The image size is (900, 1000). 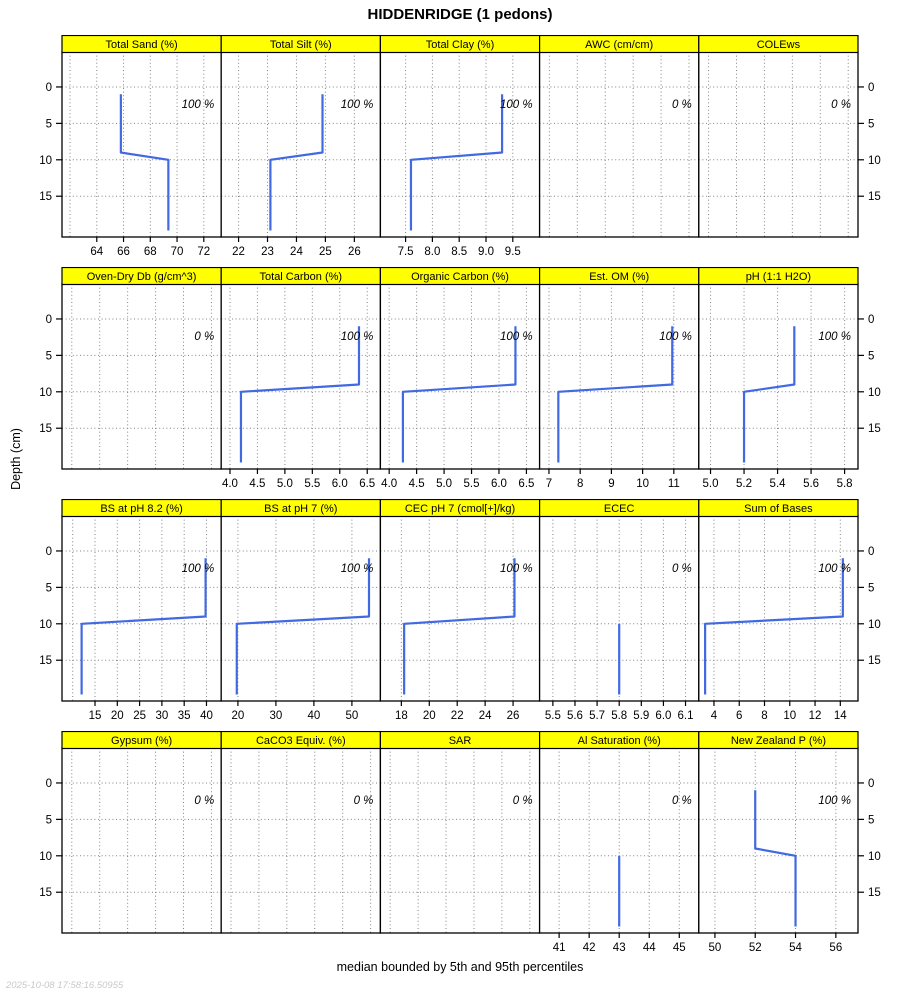 I want to click on x-tick-label: 20, so click(x=429, y=716).